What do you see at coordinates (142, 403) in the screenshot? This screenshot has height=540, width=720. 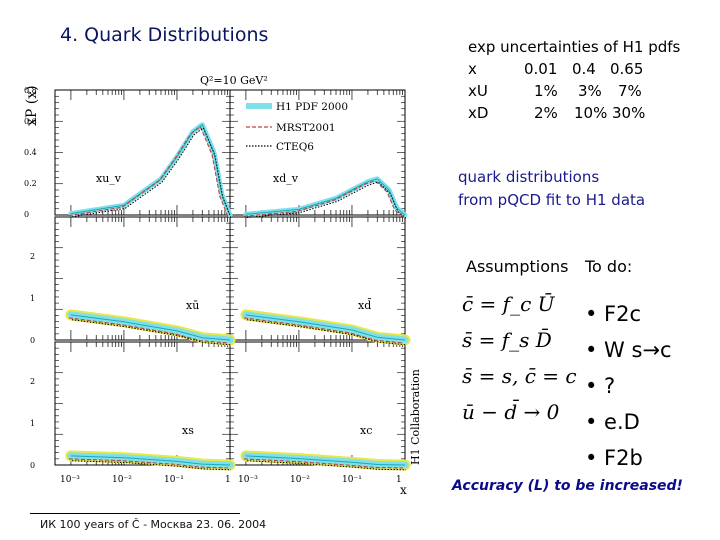 I see `panel-frame-xs` at bounding box center [142, 403].